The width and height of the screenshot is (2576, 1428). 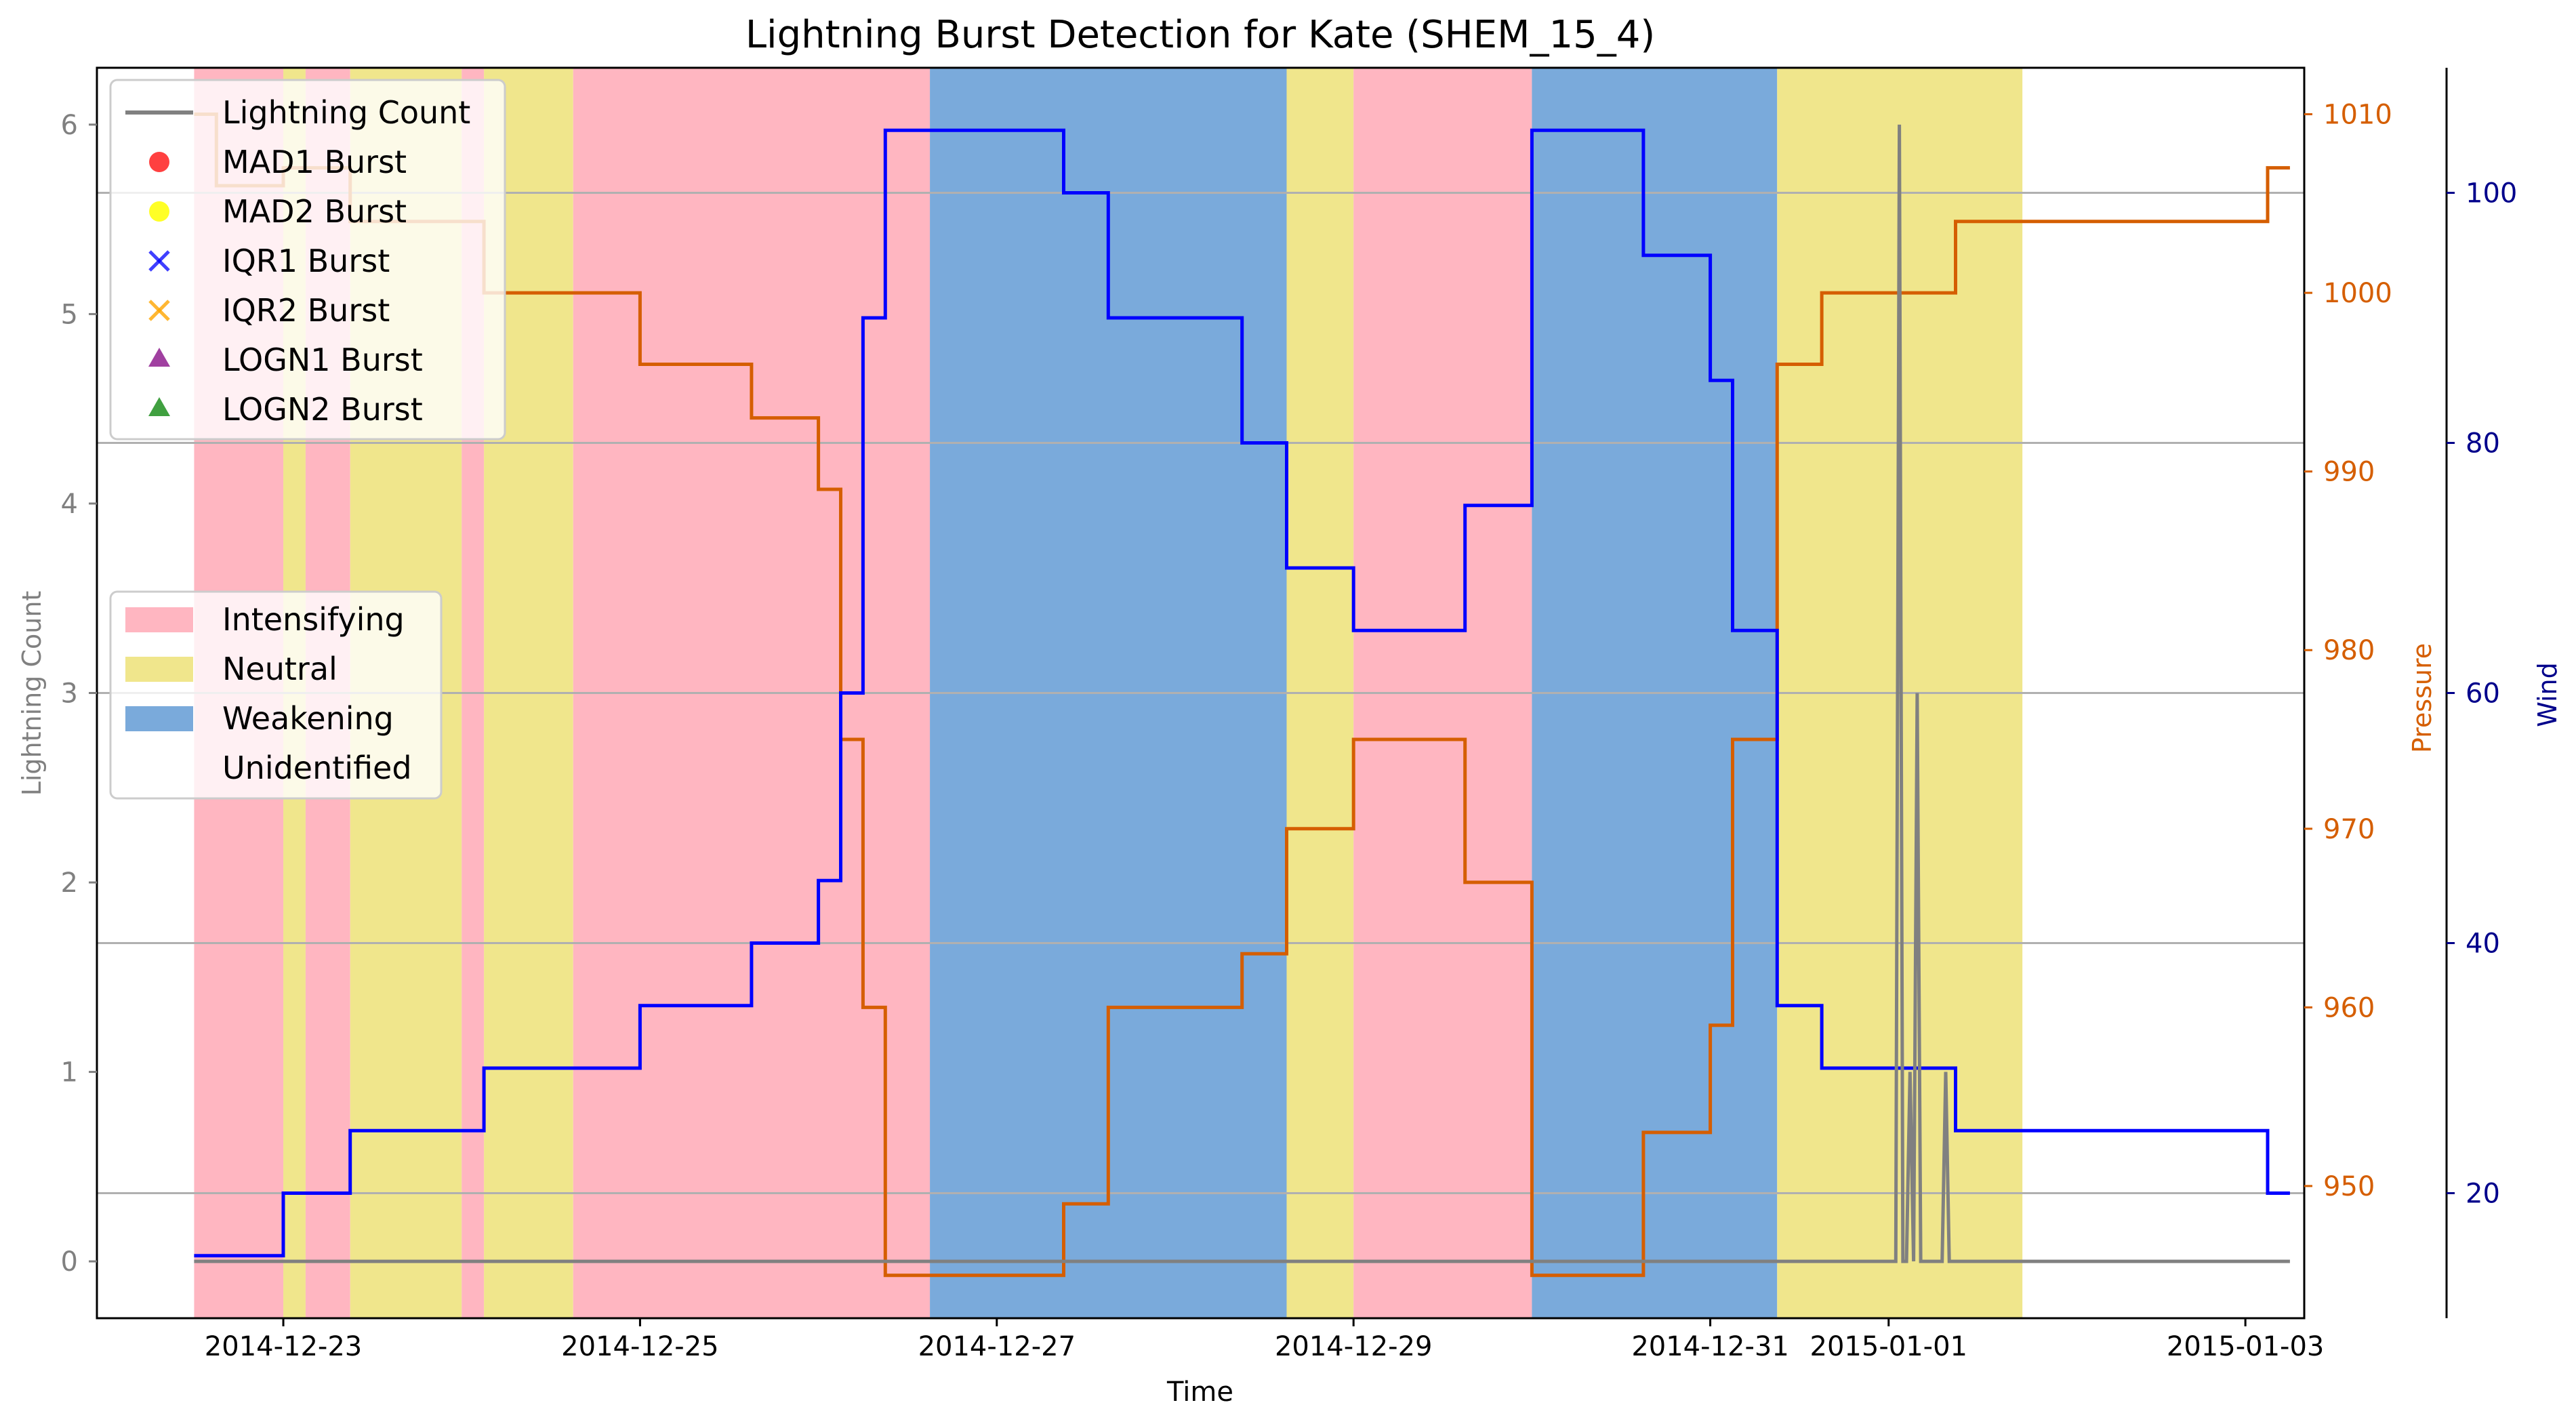 I want to click on pressure-tick-label: 990, so click(x=2349, y=473).